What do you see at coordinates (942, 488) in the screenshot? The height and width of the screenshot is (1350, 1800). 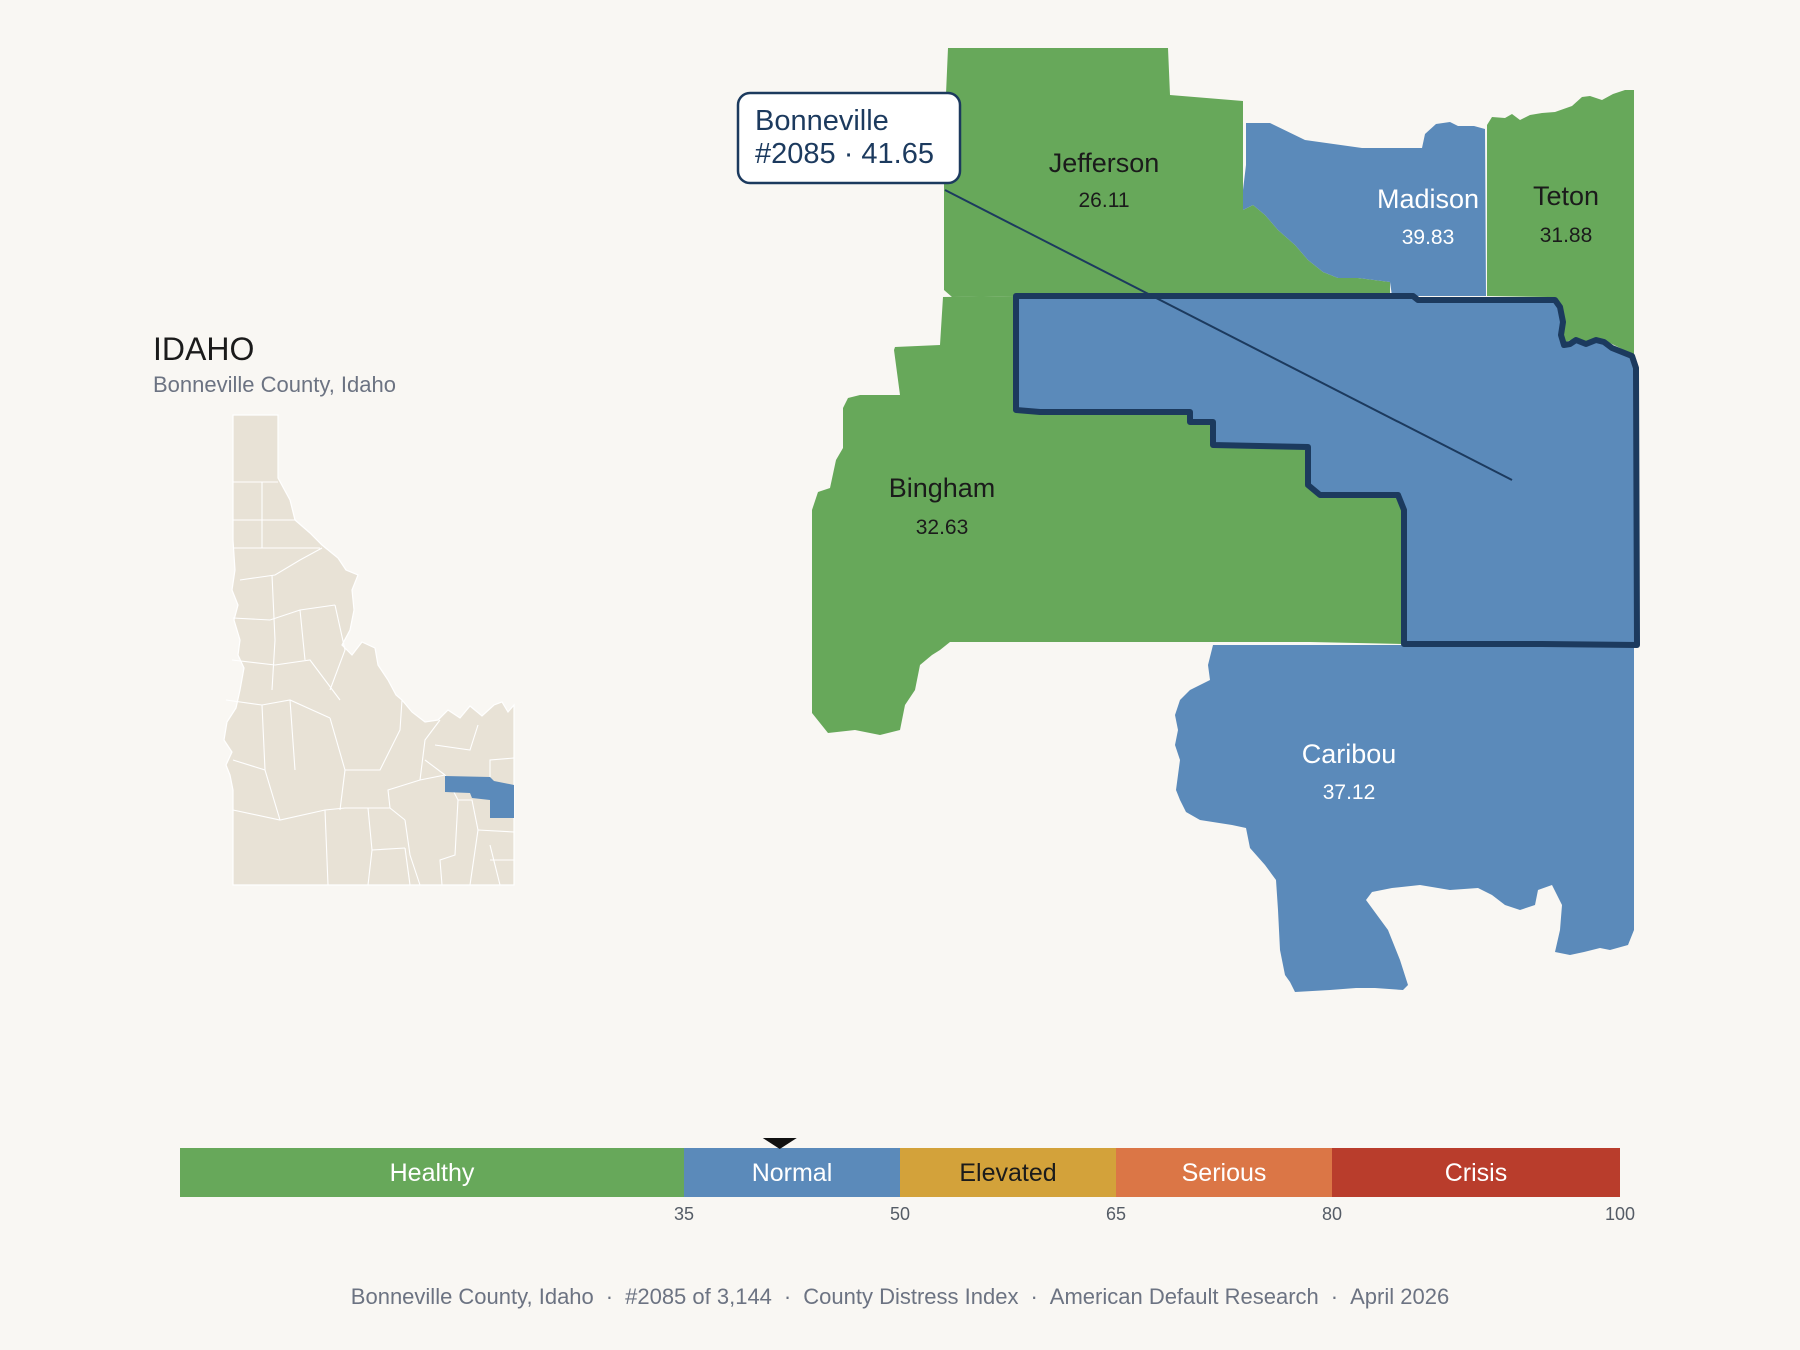 I see `label-bingham-name: Bingham` at bounding box center [942, 488].